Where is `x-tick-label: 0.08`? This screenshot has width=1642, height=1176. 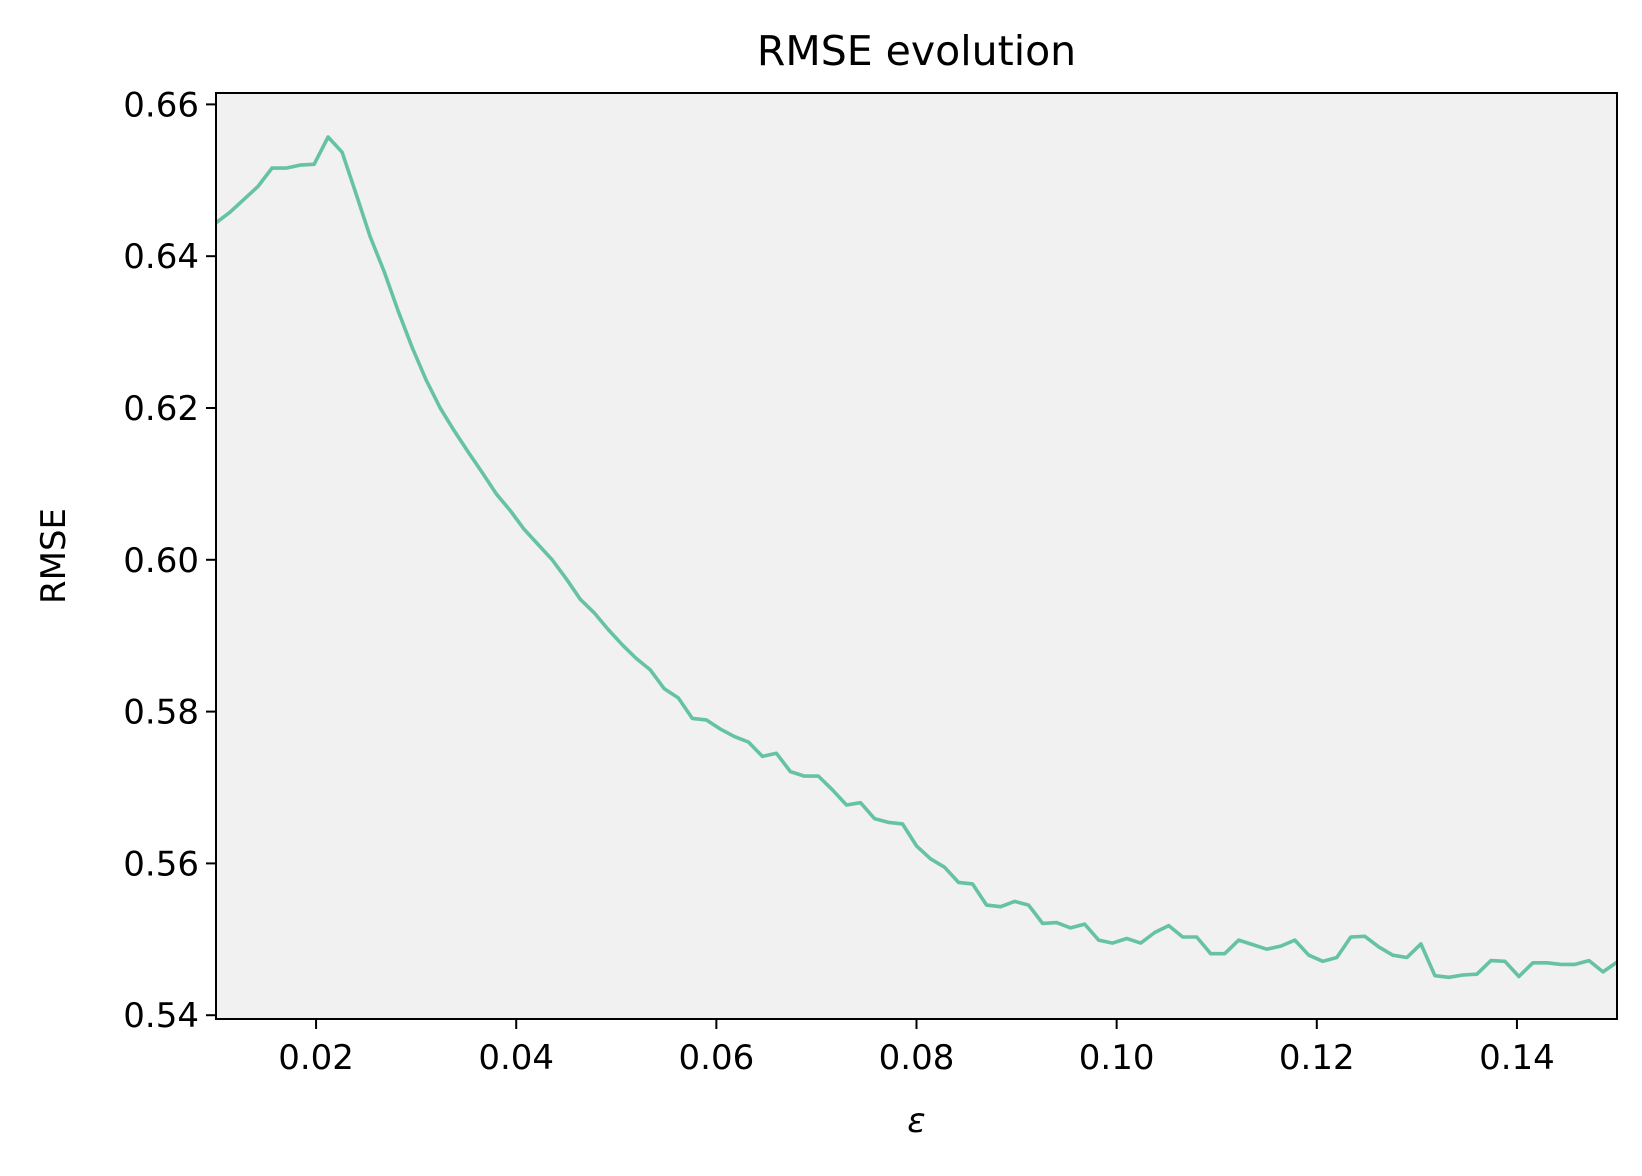
x-tick-label: 0.08 is located at coordinates (917, 1058).